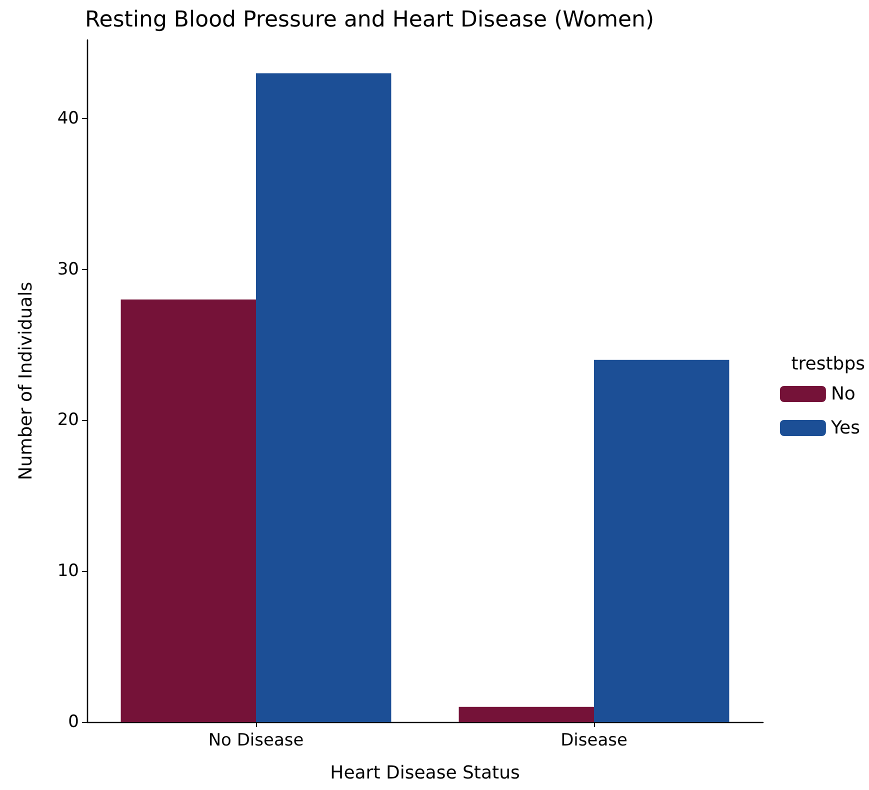  Describe the element at coordinates (369, 20) in the screenshot. I see `chart-title: Resting Blood Pressure and Heart Disease (Women)` at that location.